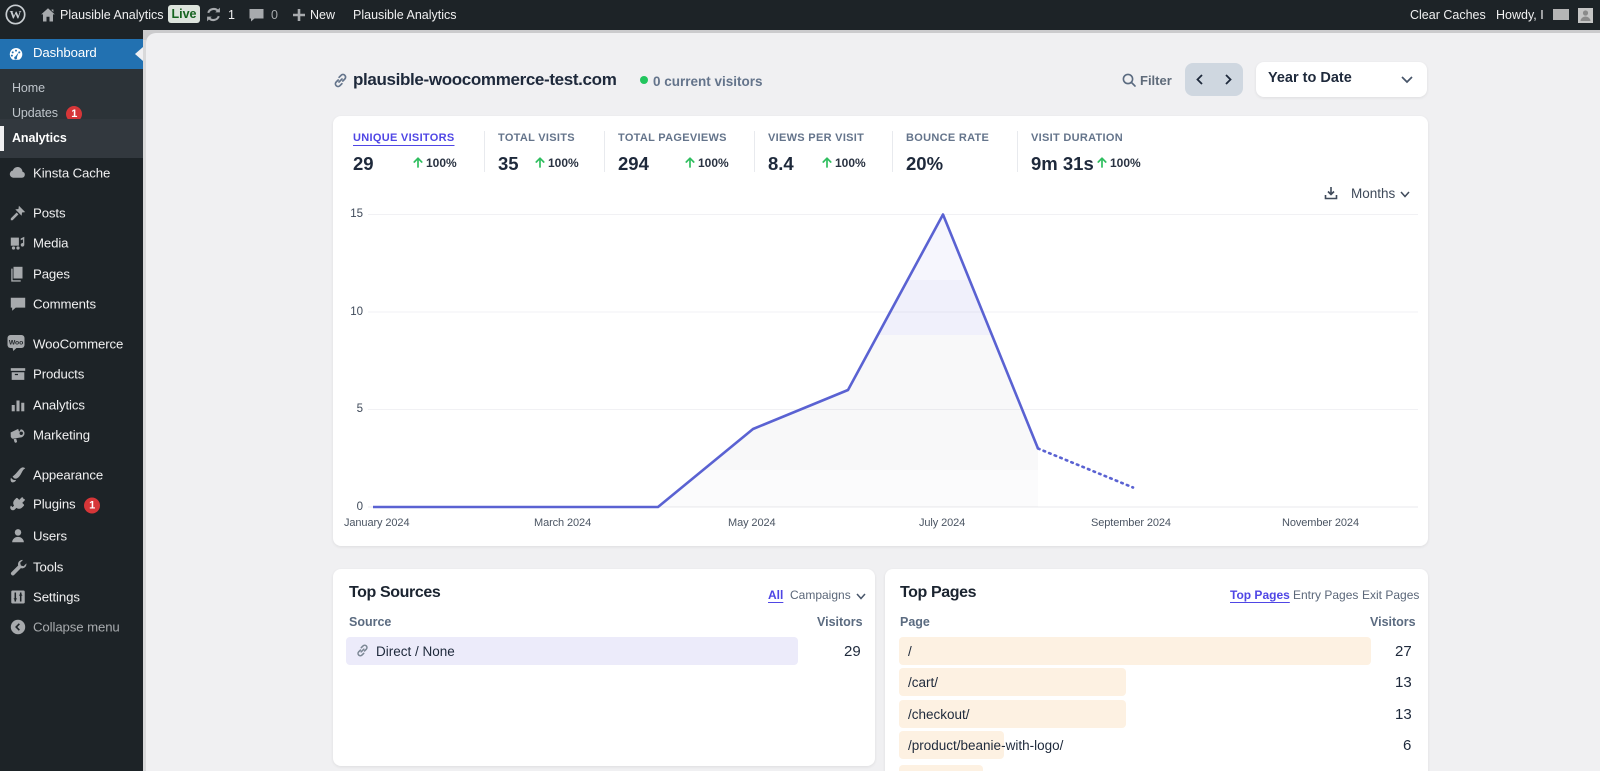  Describe the element at coordinates (16, 15) in the screenshot. I see `svg-text: W` at that location.